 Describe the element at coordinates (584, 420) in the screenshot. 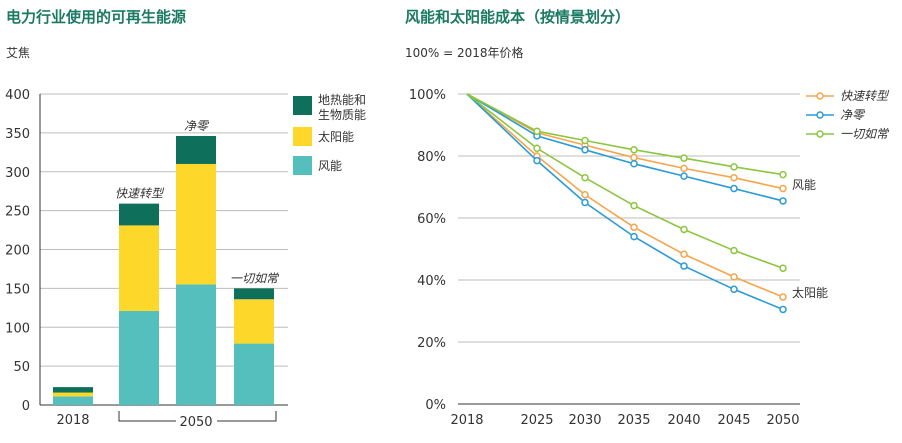

I see `line-x-tick-label: 2030` at that location.